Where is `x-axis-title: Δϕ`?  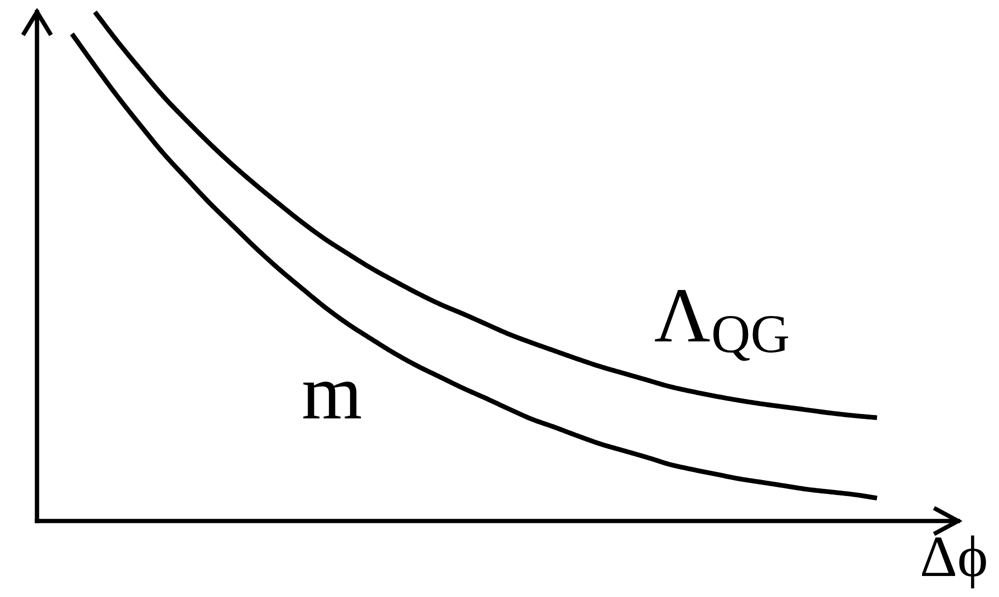 x-axis-title: Δϕ is located at coordinates (954, 562).